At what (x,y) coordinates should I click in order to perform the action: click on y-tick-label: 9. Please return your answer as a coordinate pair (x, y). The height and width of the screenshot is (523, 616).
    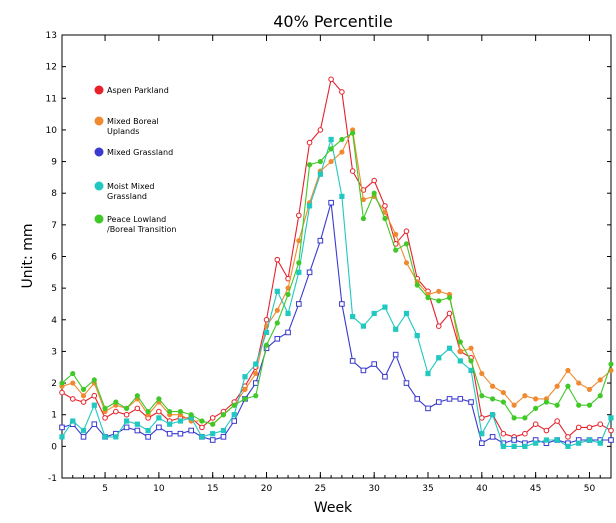
    Looking at the image, I should click on (54, 163).